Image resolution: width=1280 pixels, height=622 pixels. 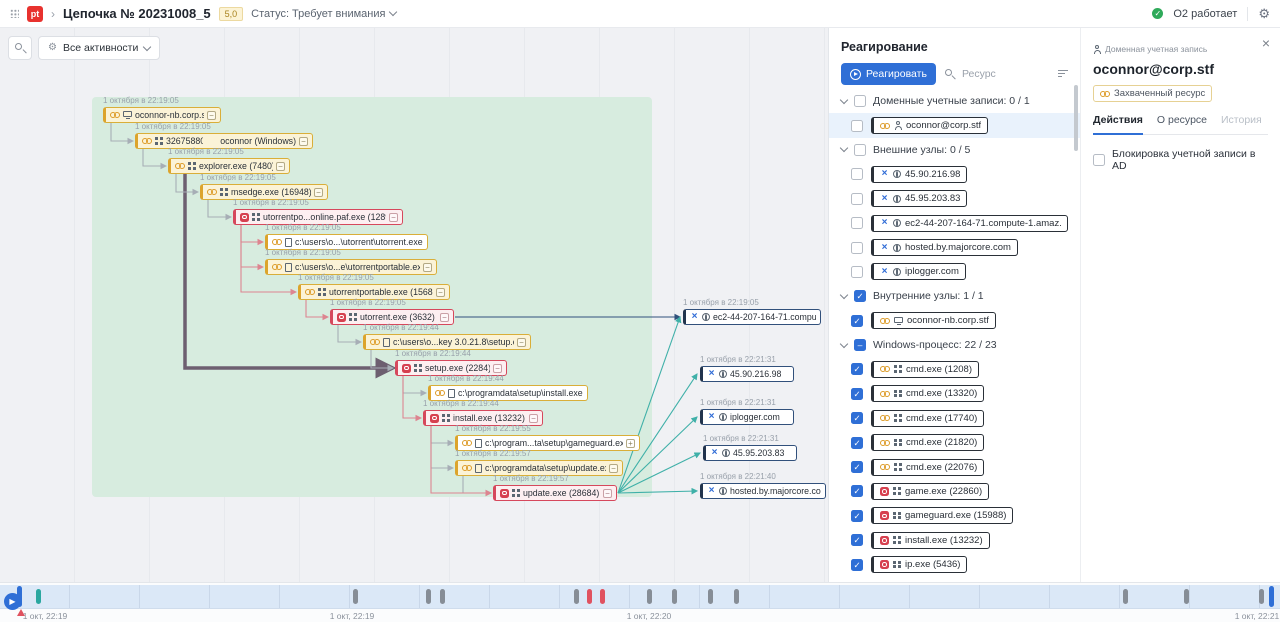 What do you see at coordinates (925, 369) in the screenshot?
I see `resource-chip: cmd.exe (1208)` at bounding box center [925, 369].